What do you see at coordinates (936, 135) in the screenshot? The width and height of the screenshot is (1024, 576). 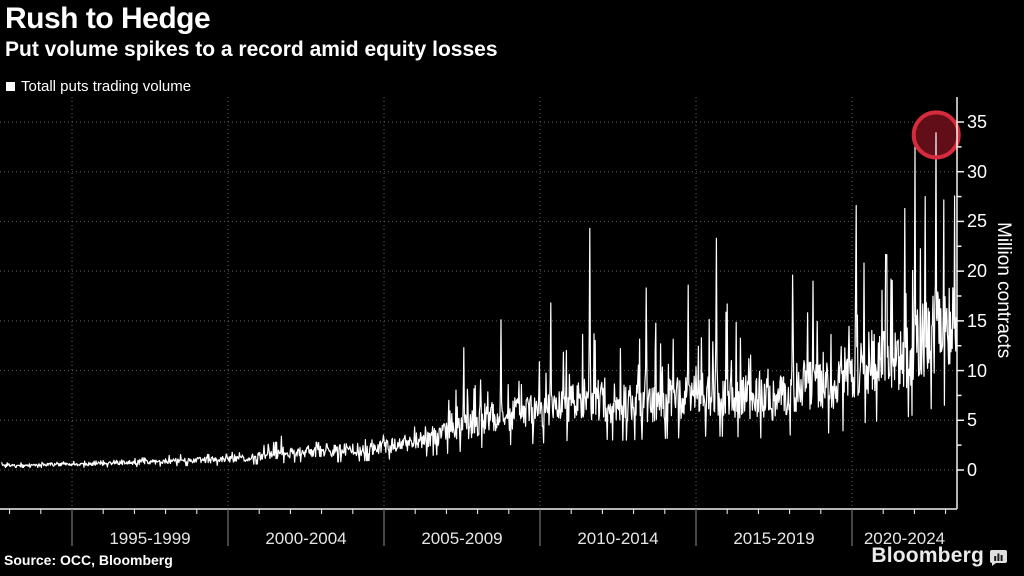 I see `record-highlight-circle` at bounding box center [936, 135].